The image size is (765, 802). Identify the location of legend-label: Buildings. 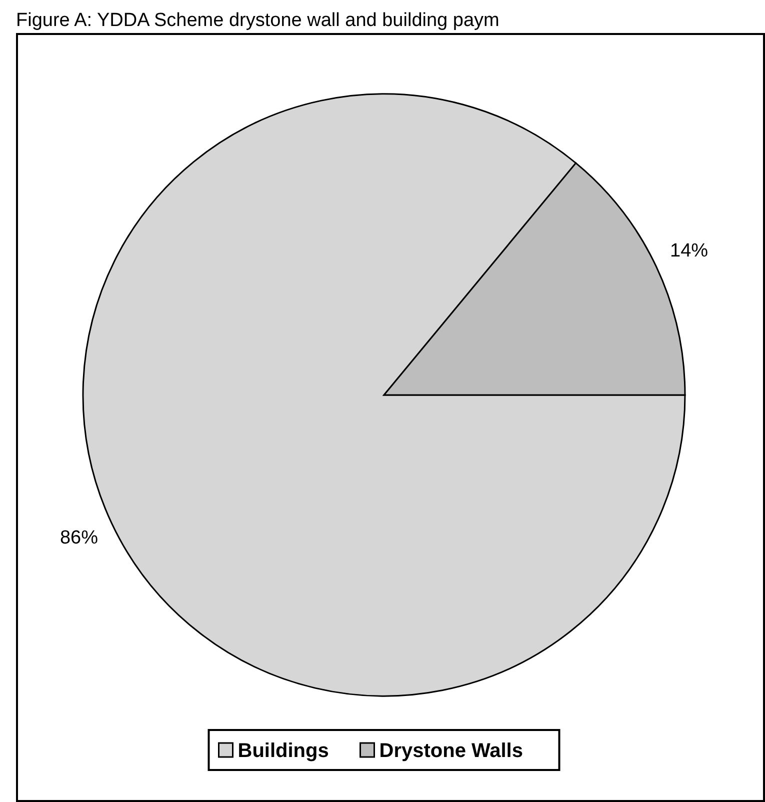
(283, 751).